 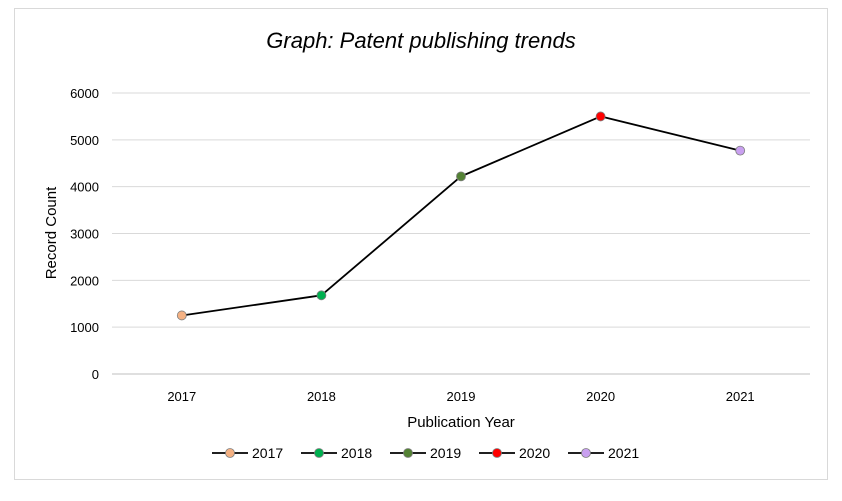 I want to click on x-tick-labels: 2017 2018 2019 2020 2021, so click(x=460, y=396).